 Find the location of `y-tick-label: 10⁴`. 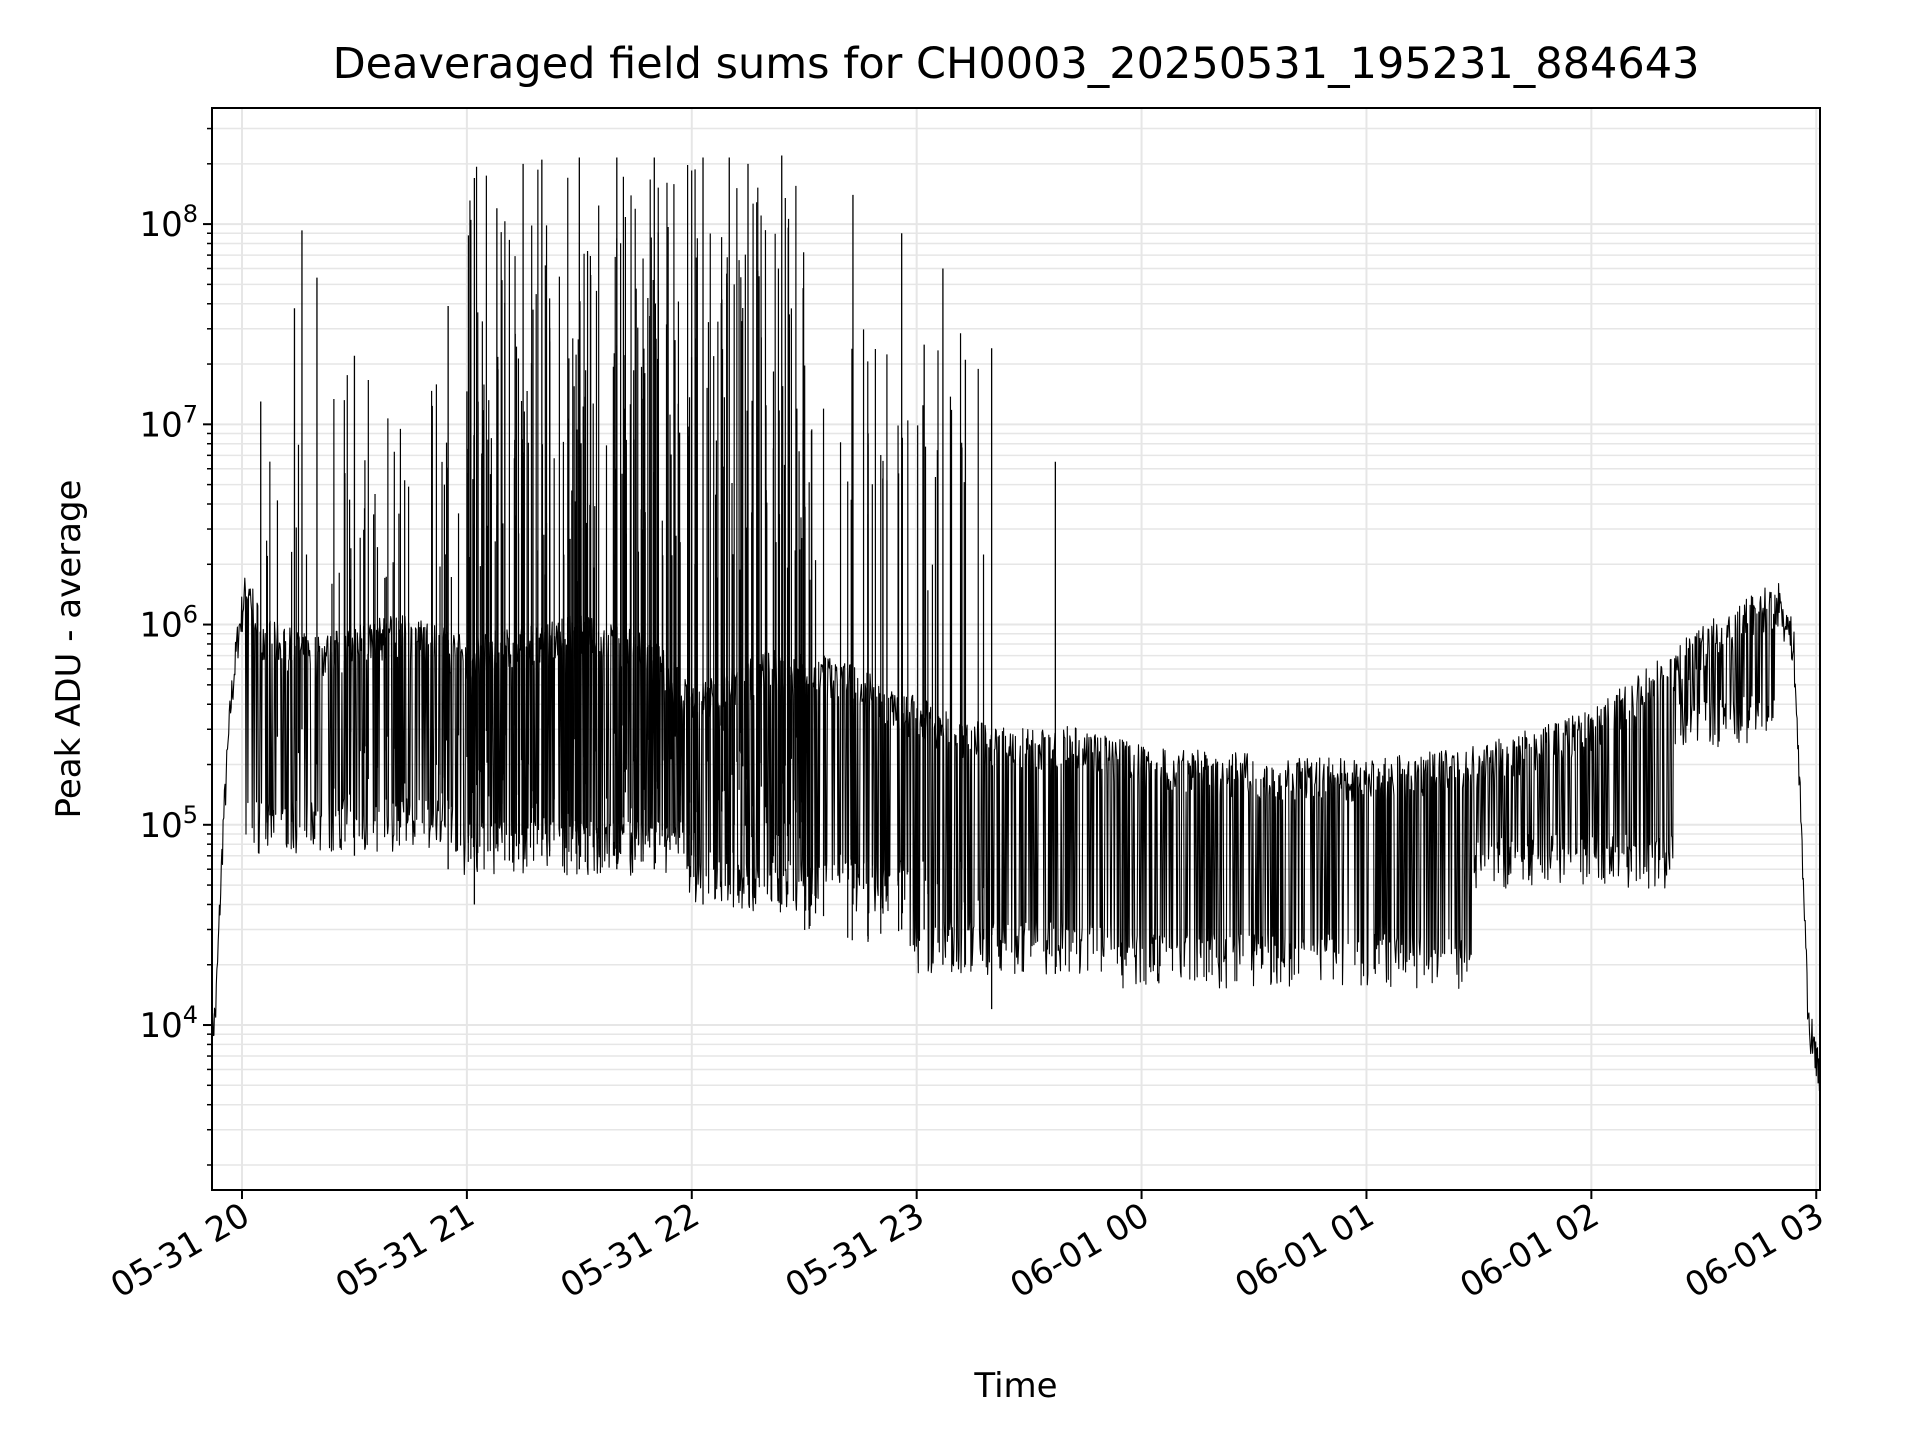

y-tick-label: 10⁴ is located at coordinates (168, 1023).